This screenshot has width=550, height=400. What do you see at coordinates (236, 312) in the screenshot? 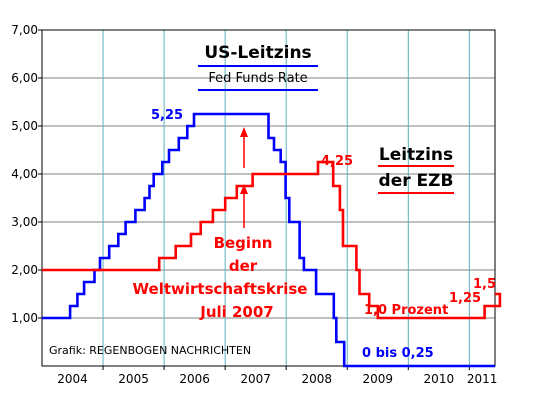
I see `crisis-text-line4: Juli 2007` at bounding box center [236, 312].